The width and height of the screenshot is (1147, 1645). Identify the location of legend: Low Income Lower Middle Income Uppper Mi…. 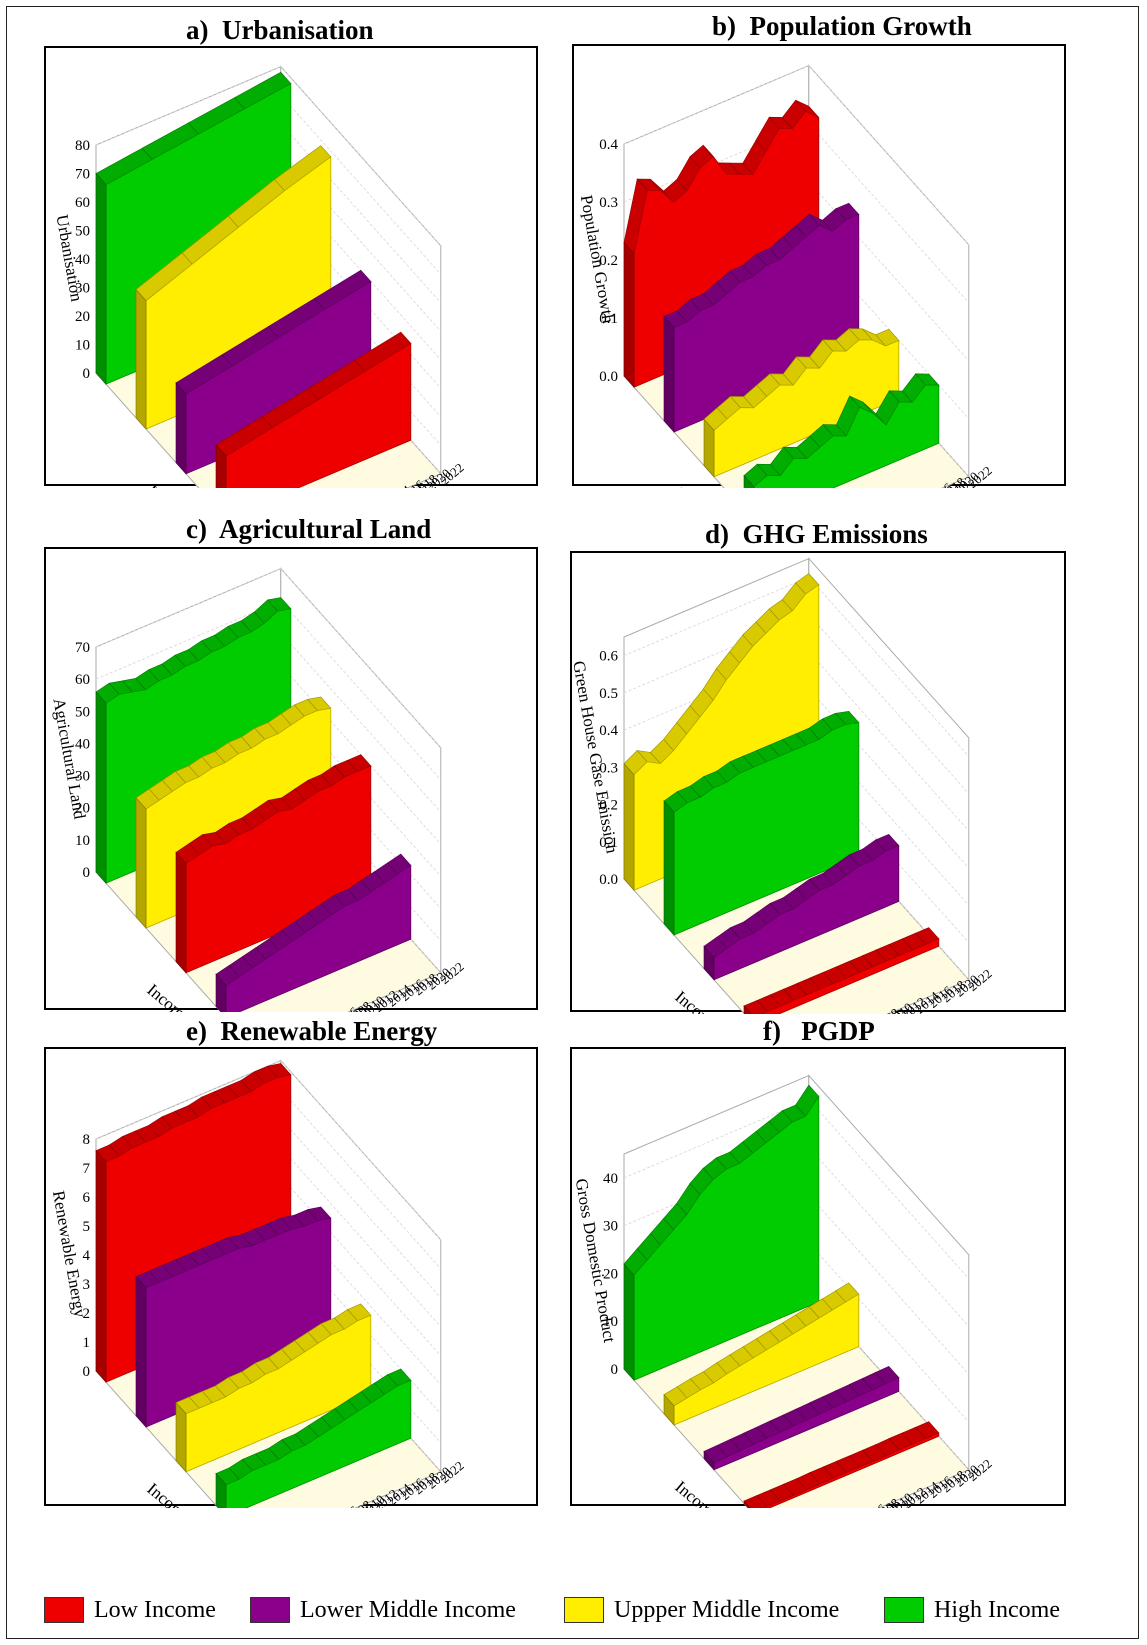
(574, 1610).